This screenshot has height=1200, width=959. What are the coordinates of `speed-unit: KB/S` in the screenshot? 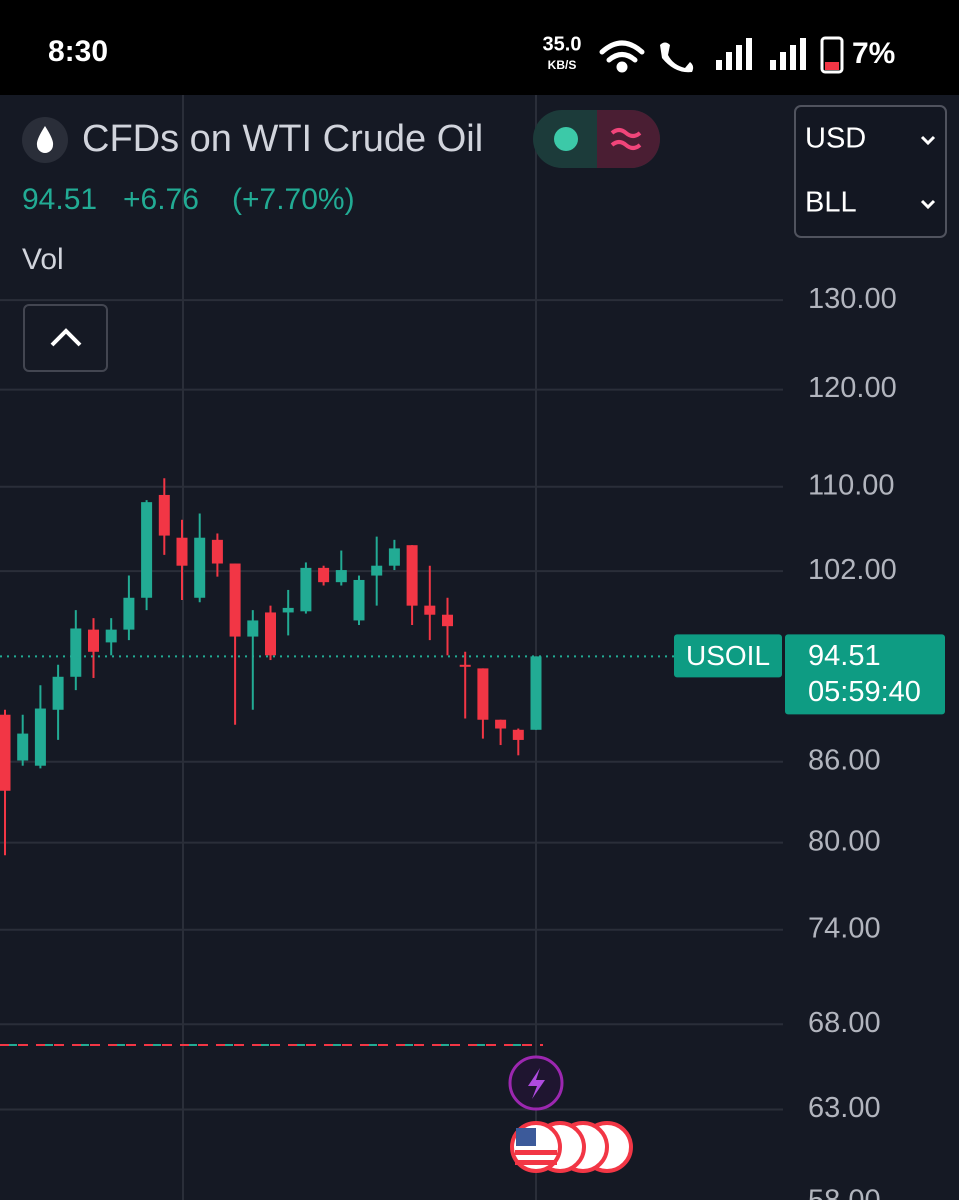 It's located at (562, 65).